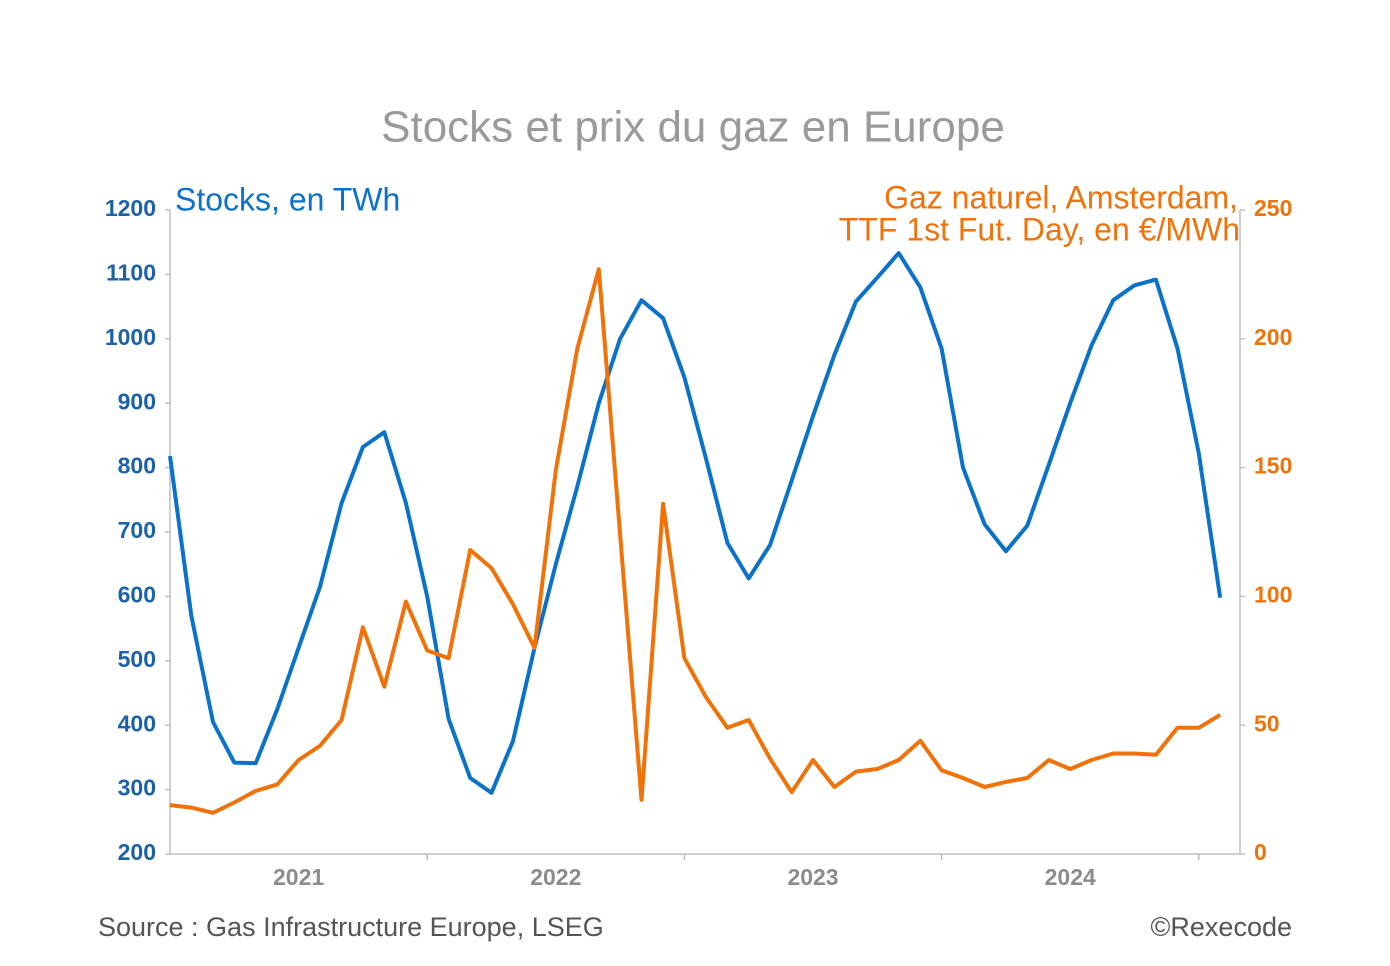 The width and height of the screenshot is (1390, 966). Describe the element at coordinates (812, 877) in the screenshot. I see `x-tick-label: 2023` at that location.